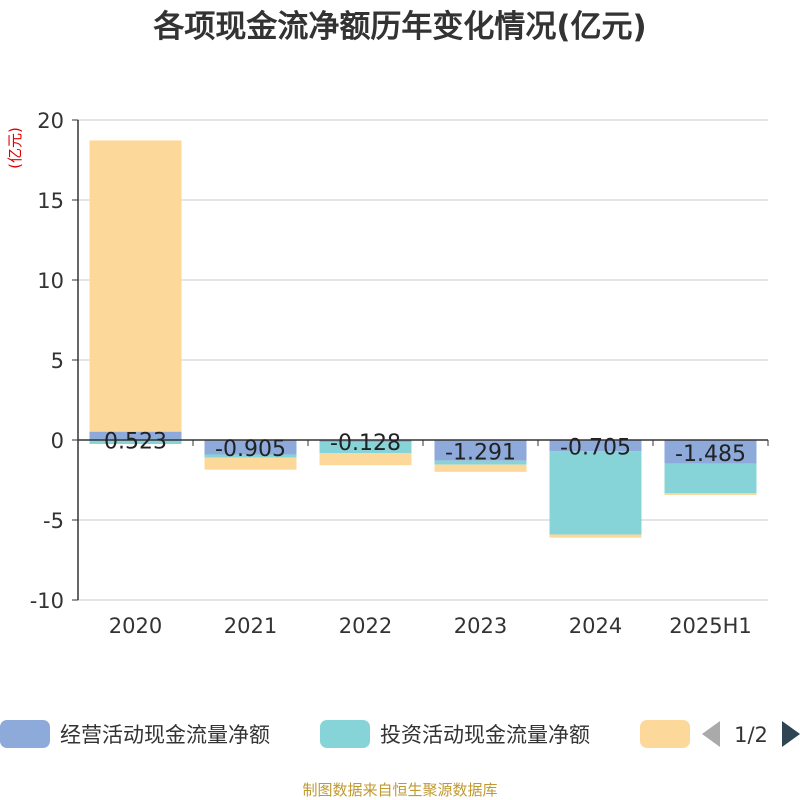  I want to click on legend: 经营活动现金流量净额 投资活动现金流量净额 1/2, so click(400, 734).